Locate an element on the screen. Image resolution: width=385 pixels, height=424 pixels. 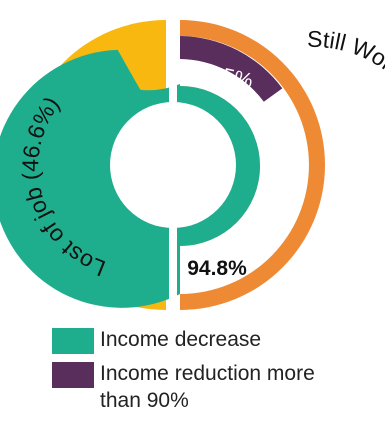
legend-label-income-decrease: Income decrease is located at coordinates (181, 339).